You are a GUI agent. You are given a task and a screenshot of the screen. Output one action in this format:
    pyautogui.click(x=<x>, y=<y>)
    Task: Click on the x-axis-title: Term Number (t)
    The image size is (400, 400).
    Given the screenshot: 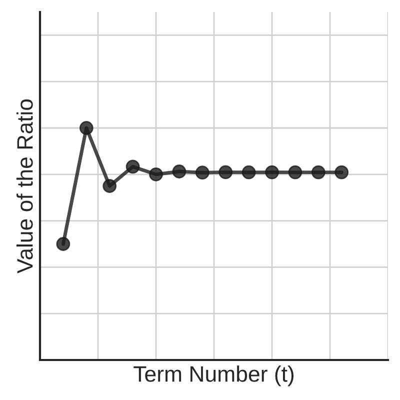 What is the action you would take?
    pyautogui.click(x=214, y=376)
    